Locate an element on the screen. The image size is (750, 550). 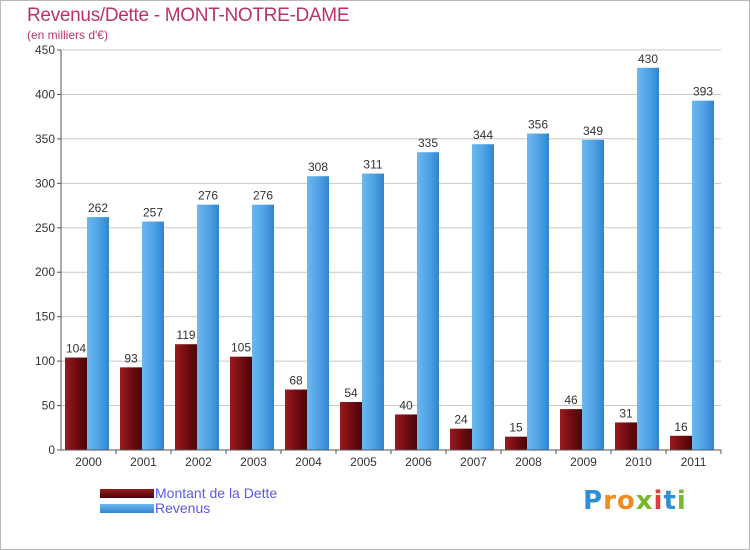
y-tick-label: 400 is located at coordinates (45, 94).